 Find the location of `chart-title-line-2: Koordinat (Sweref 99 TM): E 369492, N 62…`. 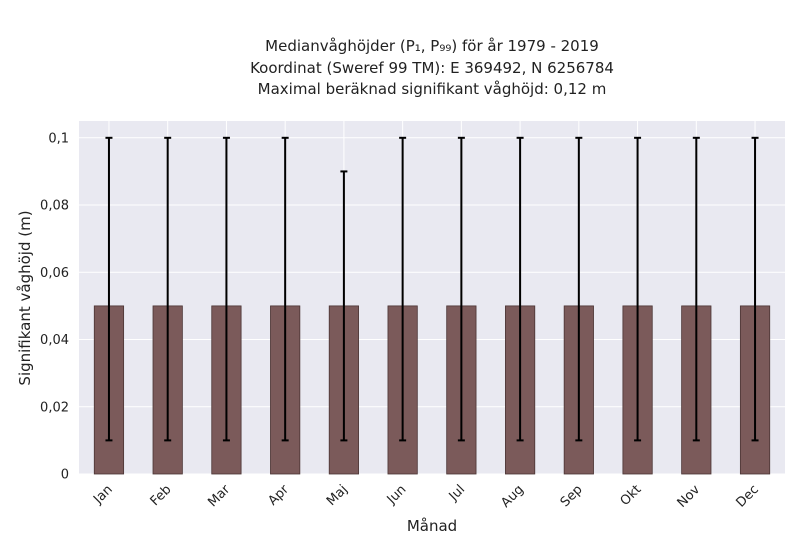

chart-title-line-2: Koordinat (Sweref 99 TM): E 369492, N 62… is located at coordinates (432, 68).